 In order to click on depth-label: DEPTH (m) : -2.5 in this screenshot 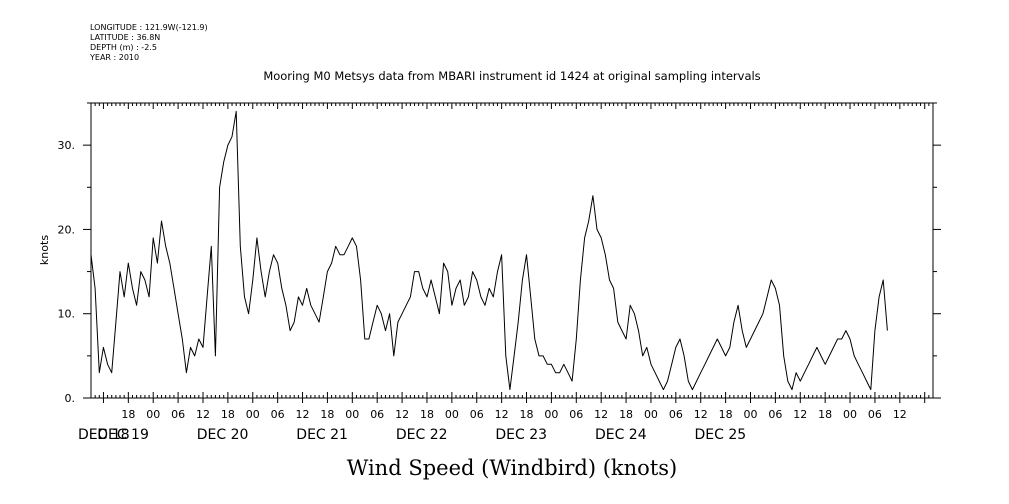, I will do `click(123, 47)`.